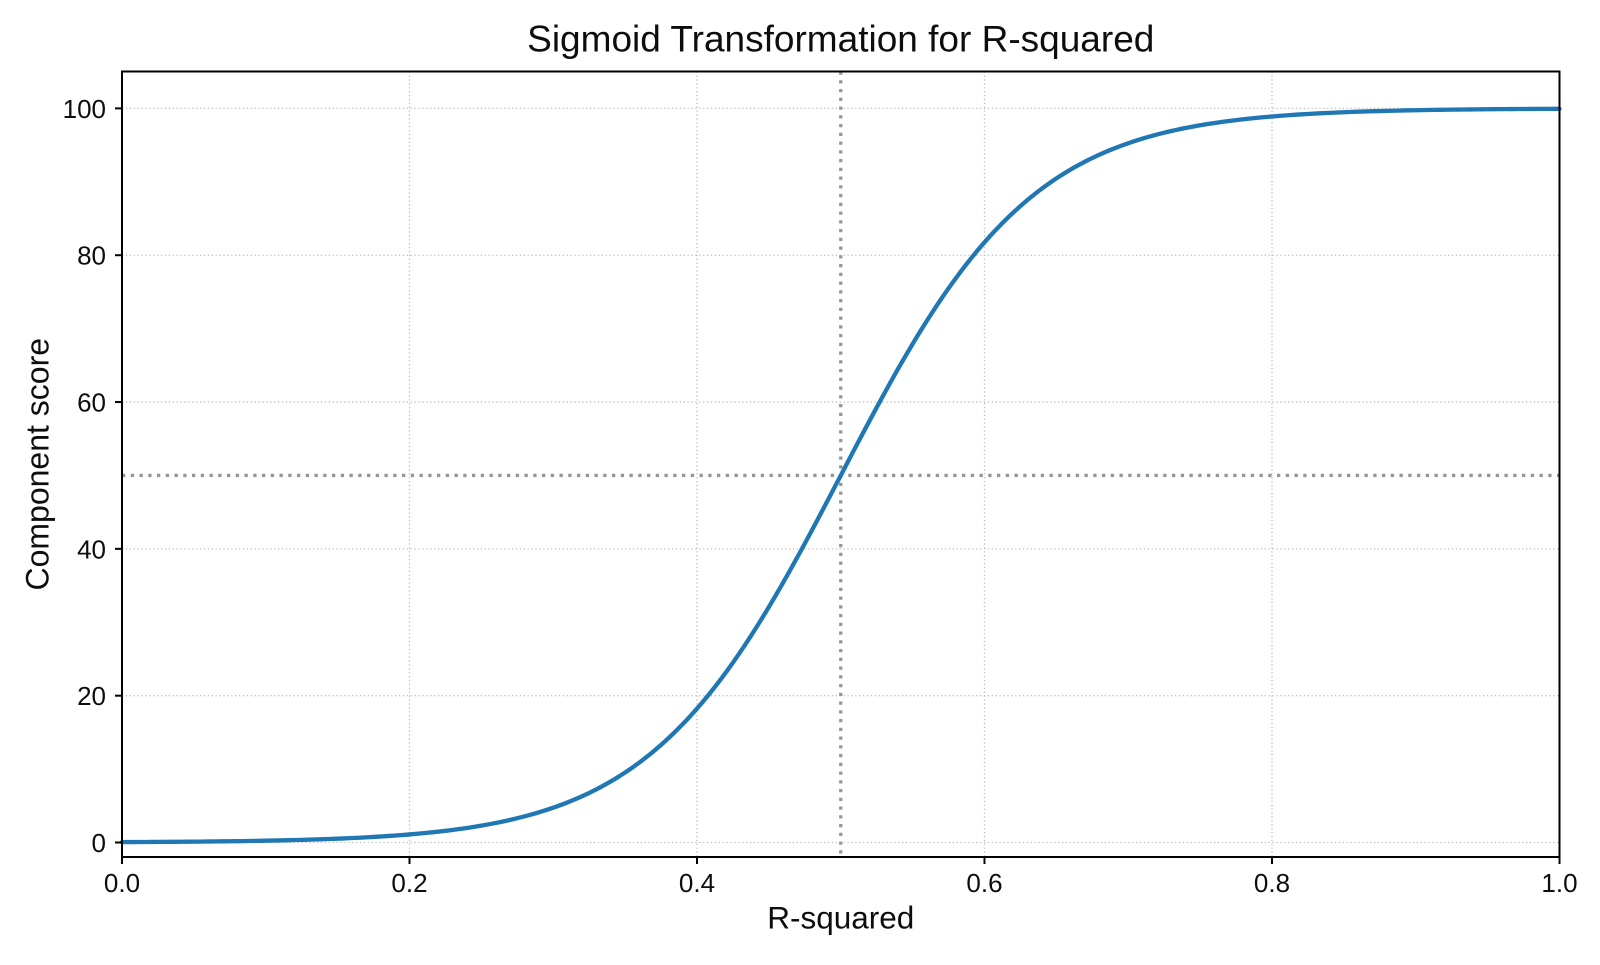 The width and height of the screenshot is (1600, 965). I want to click on svg-text:Sigmoid Transformation for R-s: Sigmoid Transformation for R-squared, so click(840, 39).